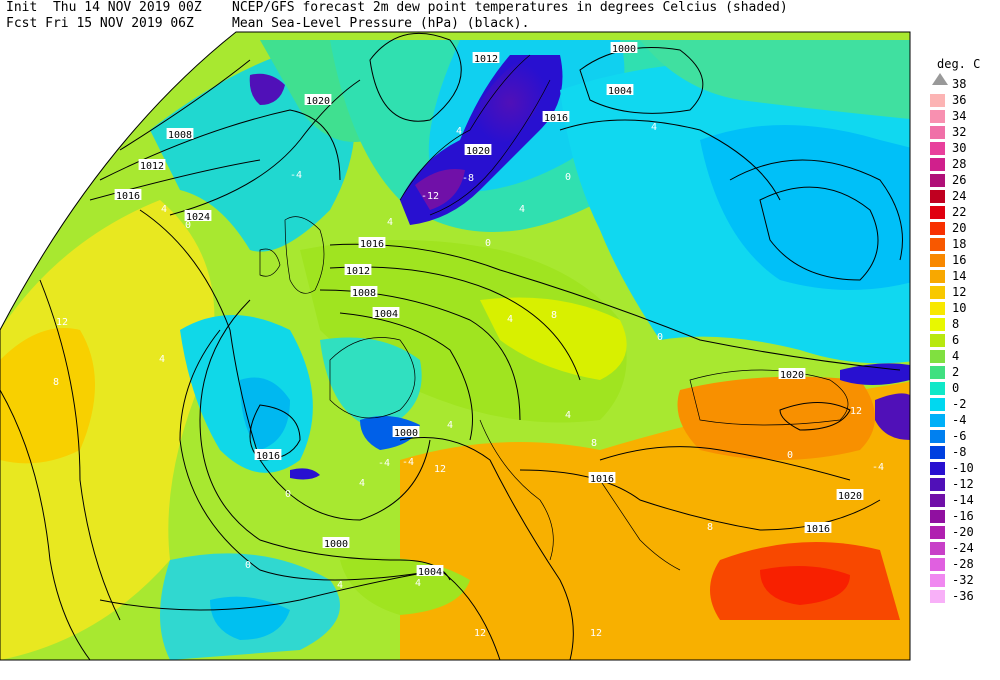  Describe the element at coordinates (965, 308) in the screenshot. I see `legend-item: 10` at that location.